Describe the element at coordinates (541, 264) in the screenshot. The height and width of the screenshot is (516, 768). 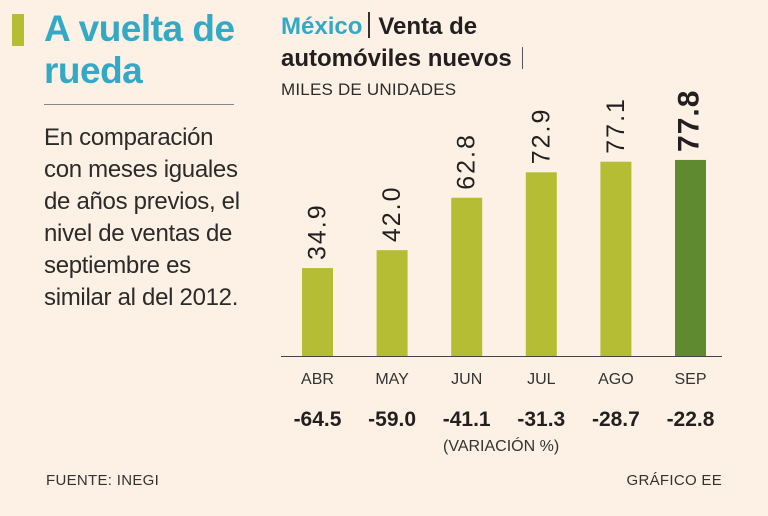
I see `bar-jul` at that location.